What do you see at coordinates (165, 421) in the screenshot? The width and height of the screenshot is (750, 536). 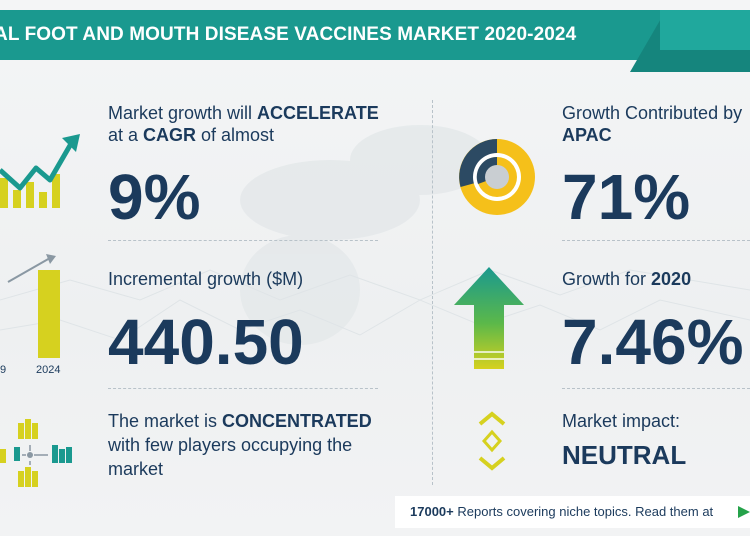 I see `concentration-prefix: The market is` at bounding box center [165, 421].